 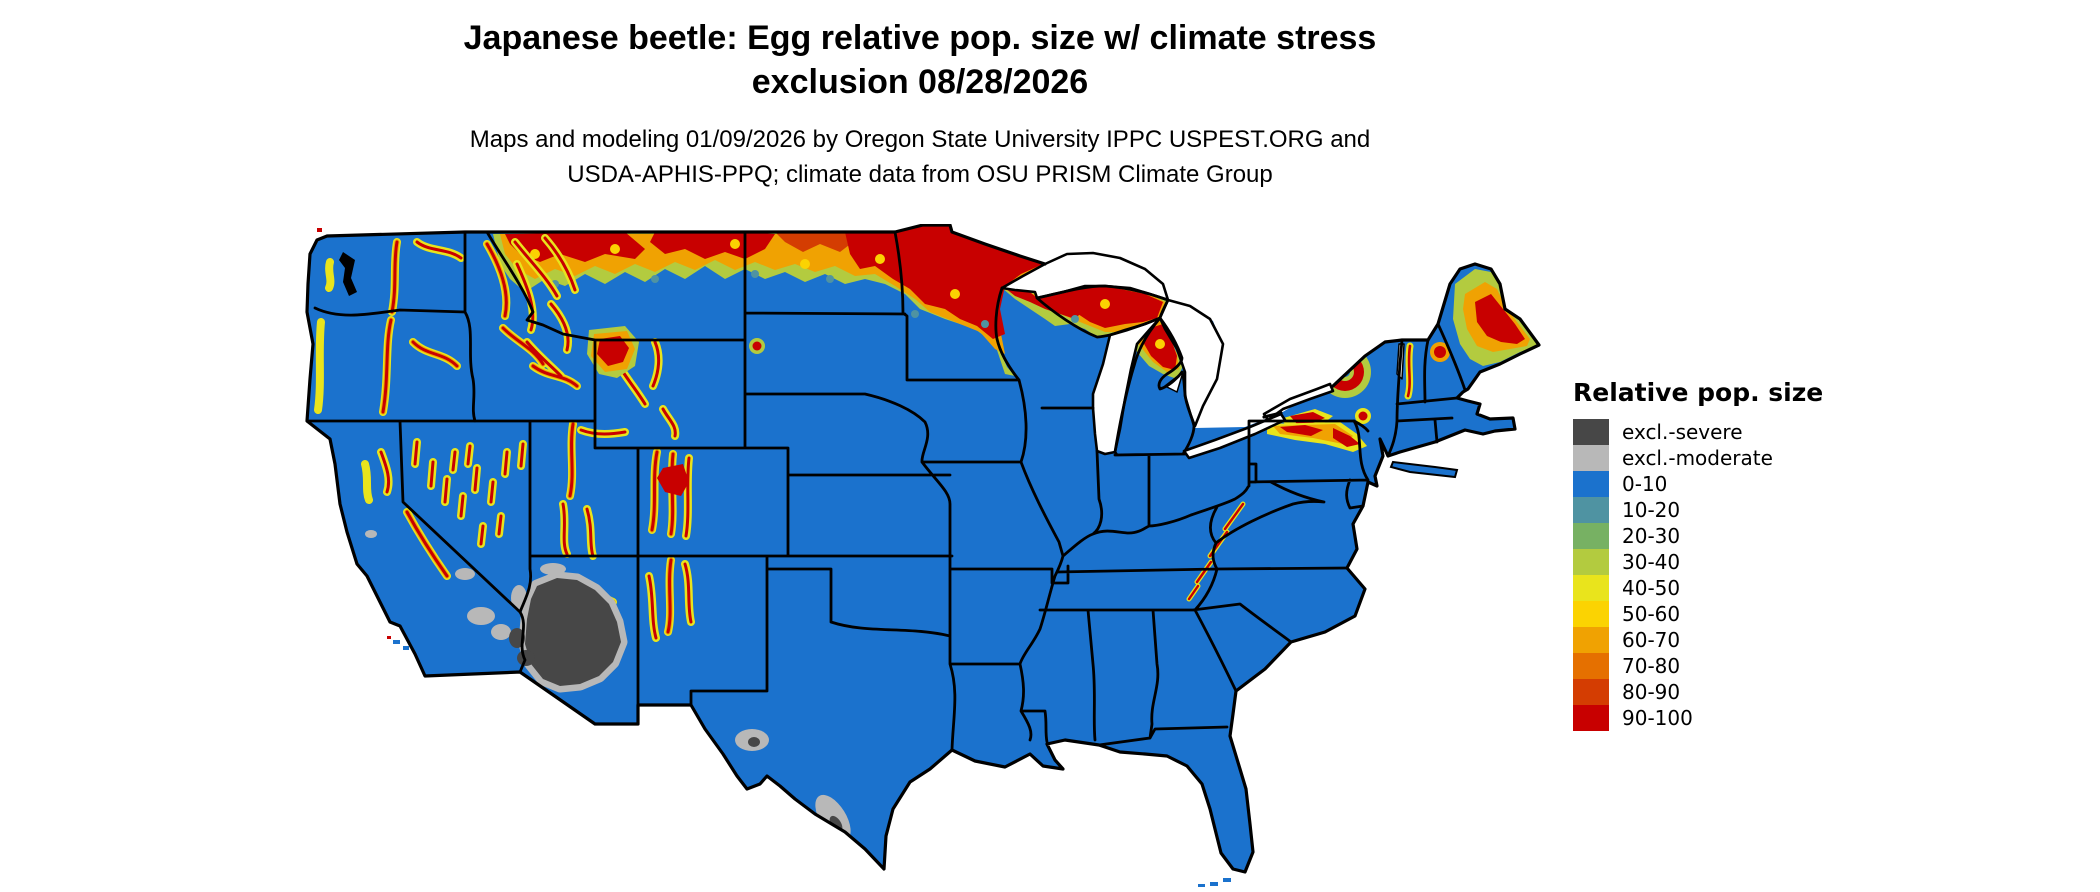 I want to click on central-valley-moderate, so click(x=371, y=534).